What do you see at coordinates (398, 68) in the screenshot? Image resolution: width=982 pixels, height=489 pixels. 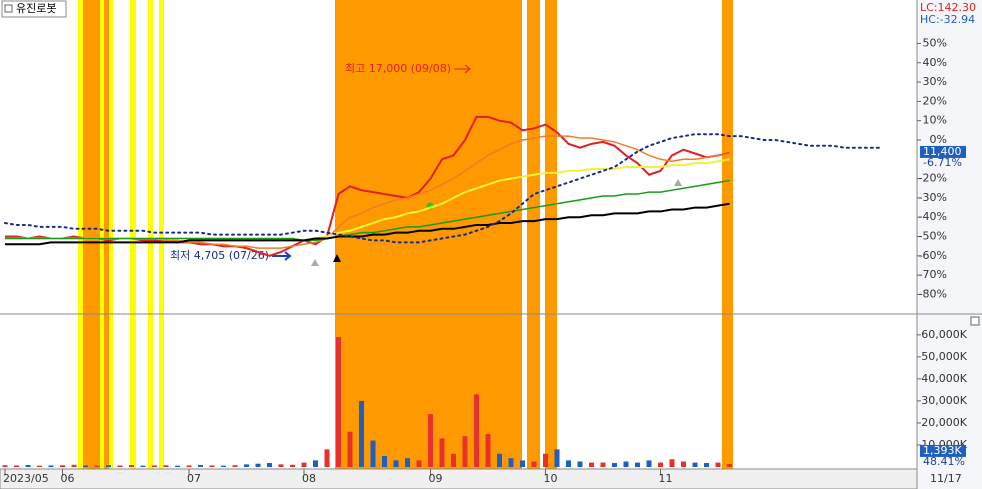 I see `high-annotation: 최고 17,000 (09/08)` at bounding box center [398, 68].